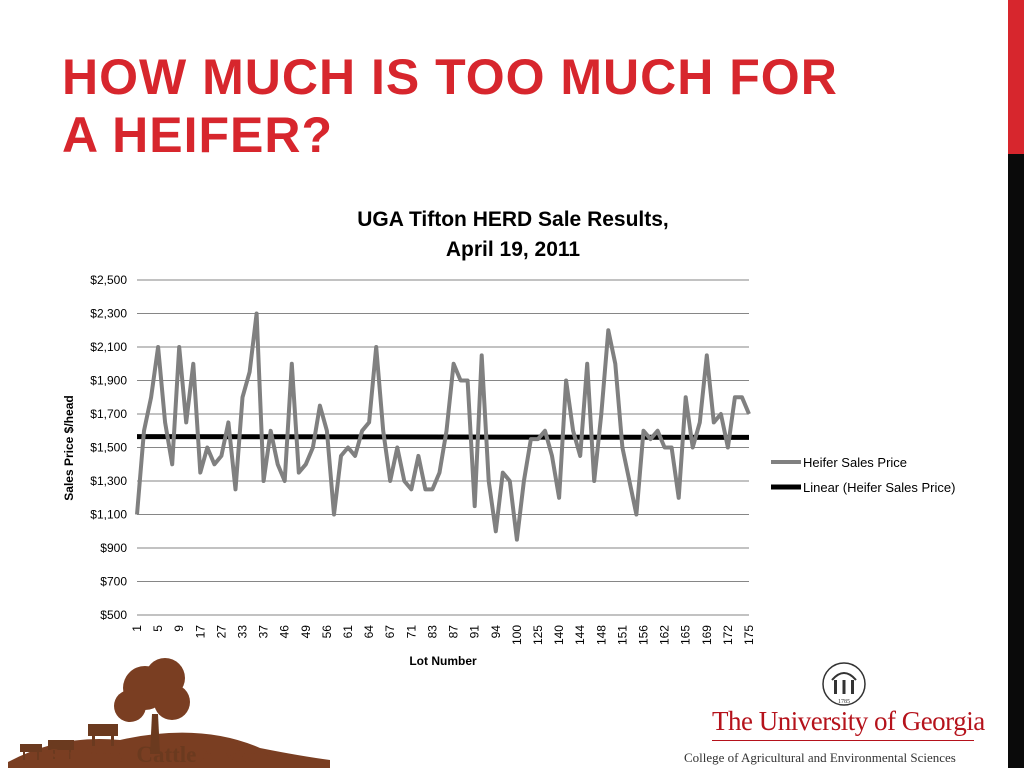  I want to click on x-tick-label: 67, so click(390, 632).